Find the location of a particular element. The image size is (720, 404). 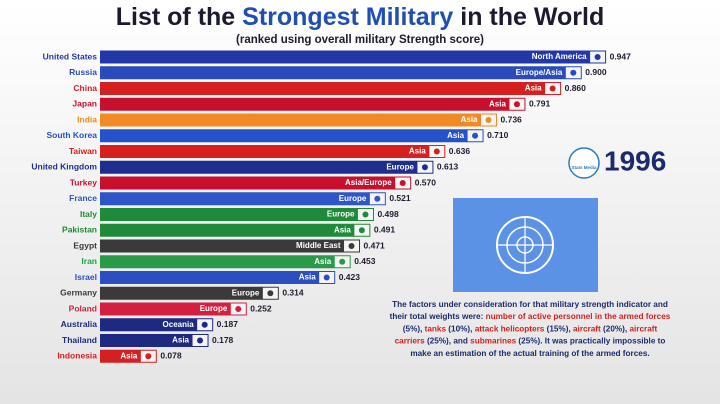

value-label: 0.736 is located at coordinates (512, 119).